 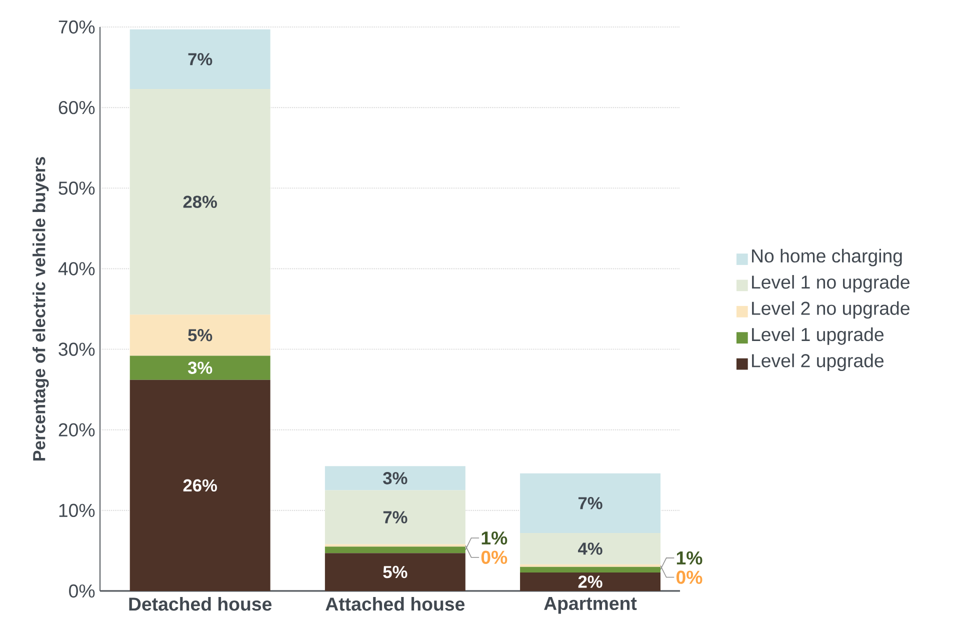 I want to click on y-tick-label: 10%, so click(x=77, y=511).